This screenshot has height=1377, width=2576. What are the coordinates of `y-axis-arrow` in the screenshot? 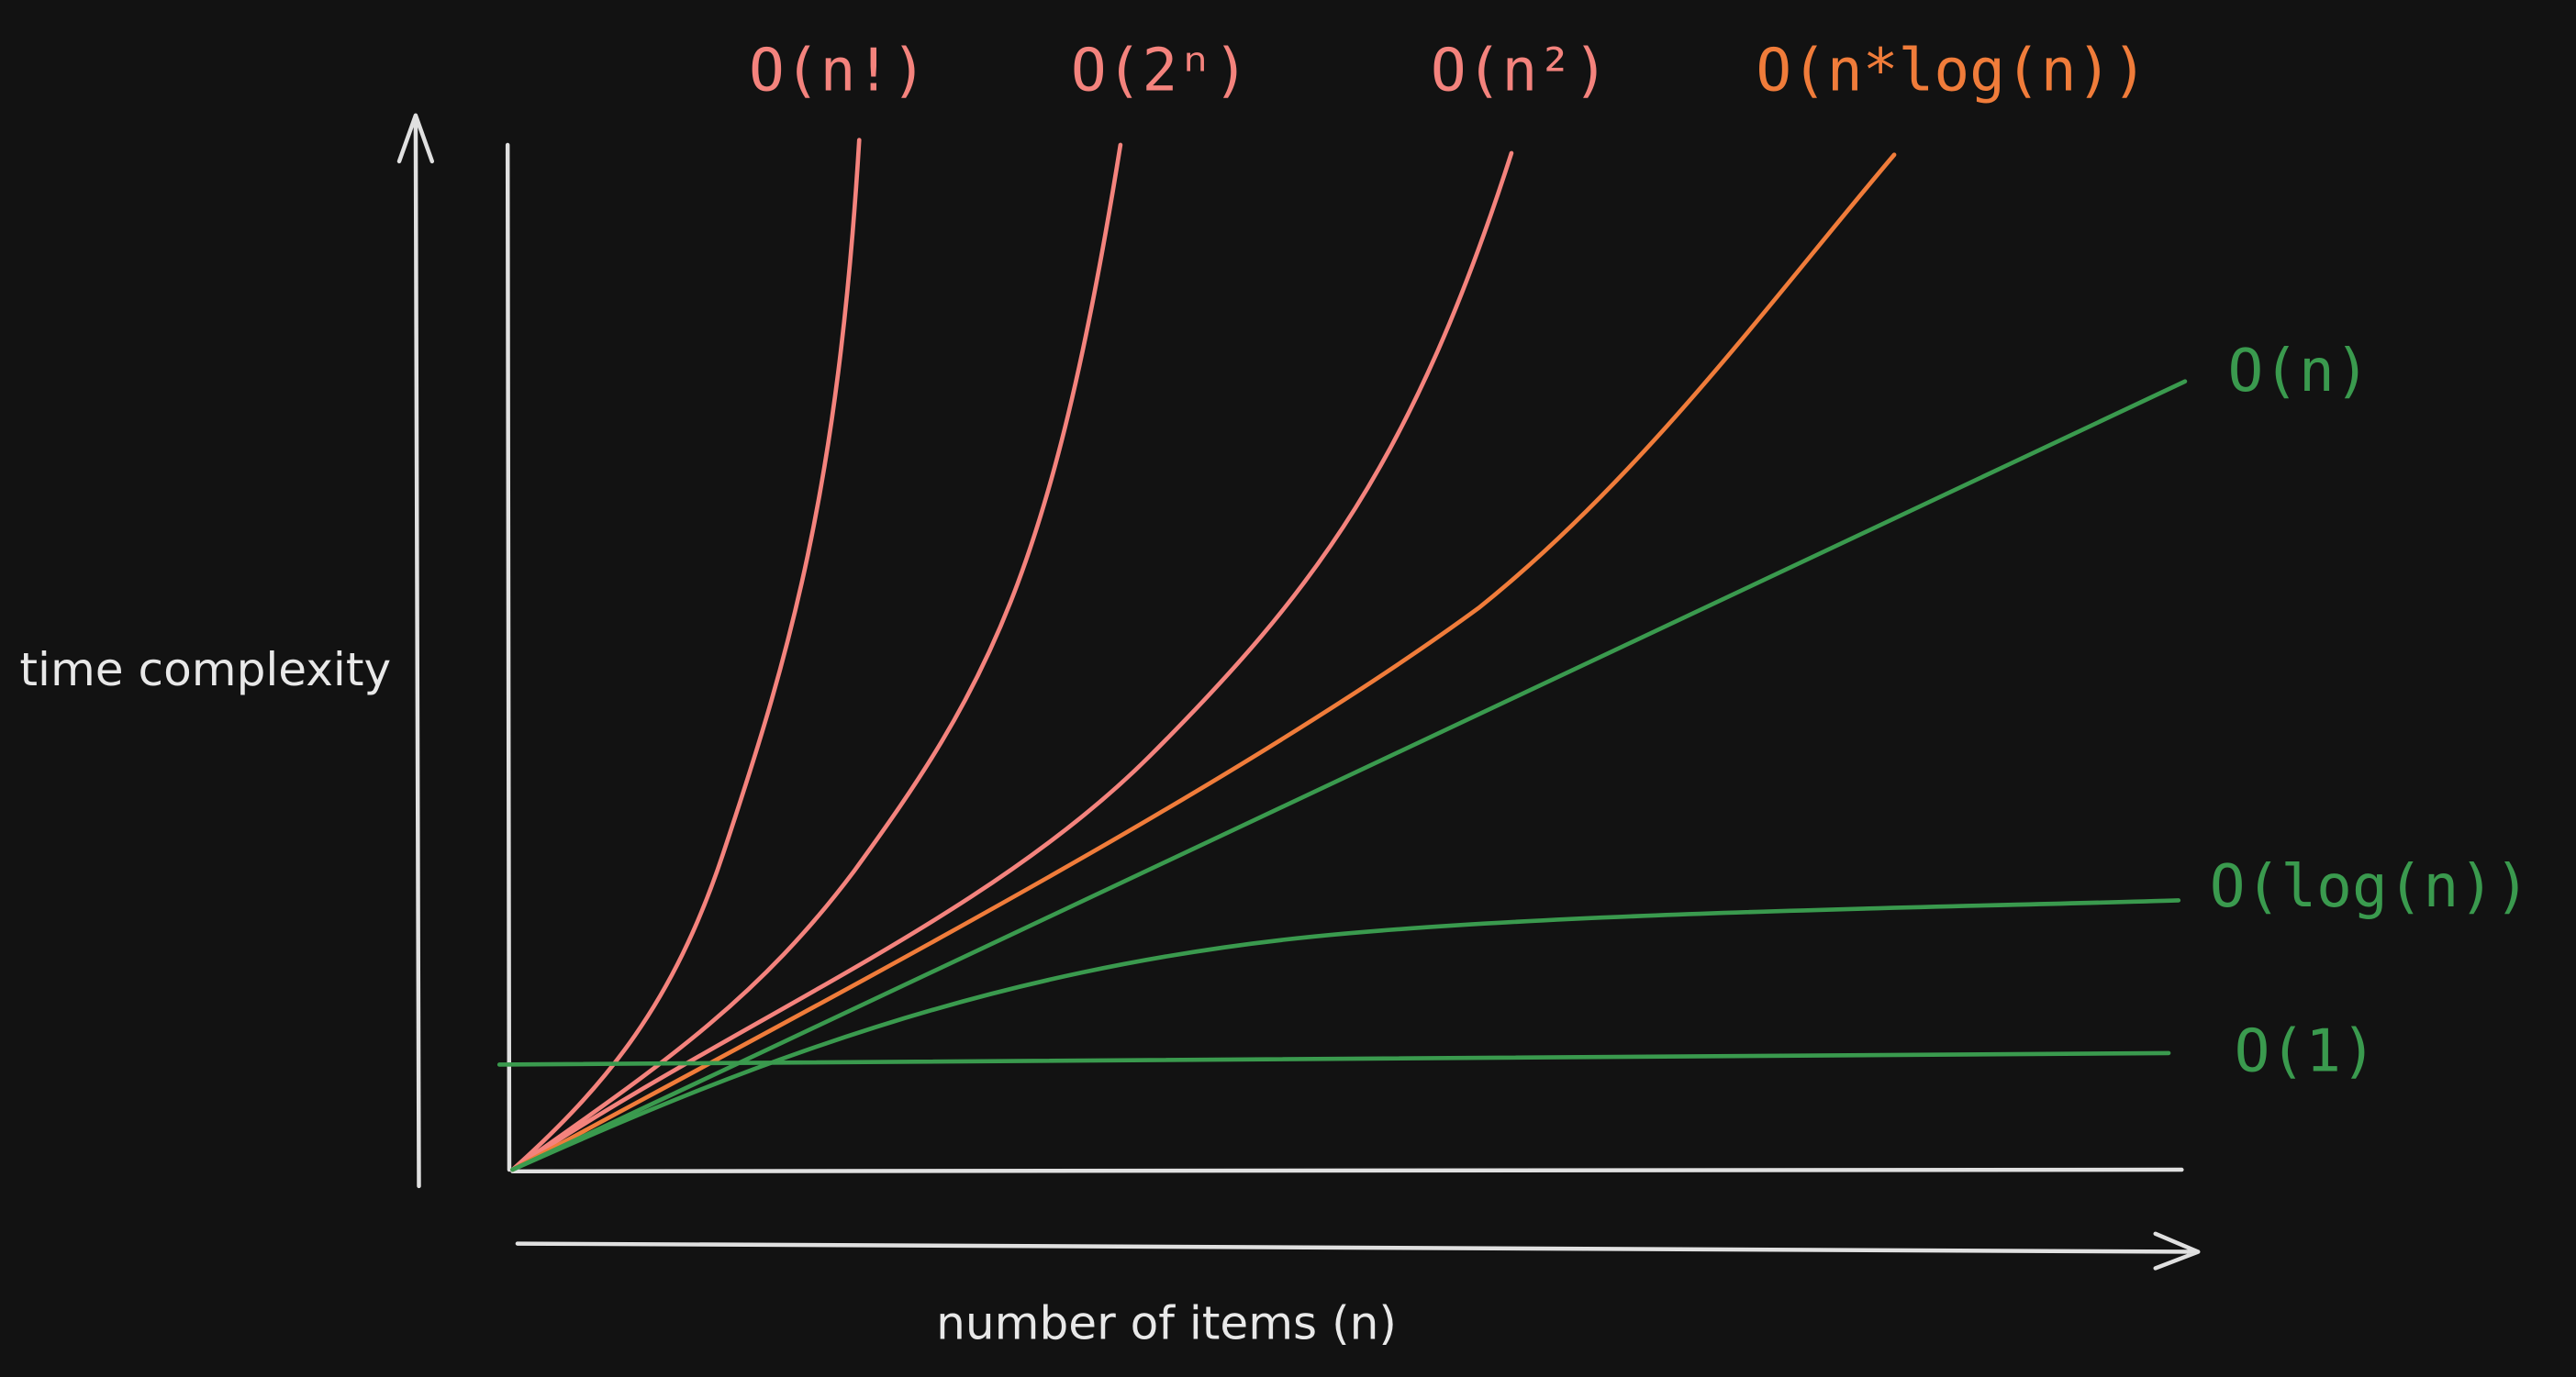 It's located at (416, 651).